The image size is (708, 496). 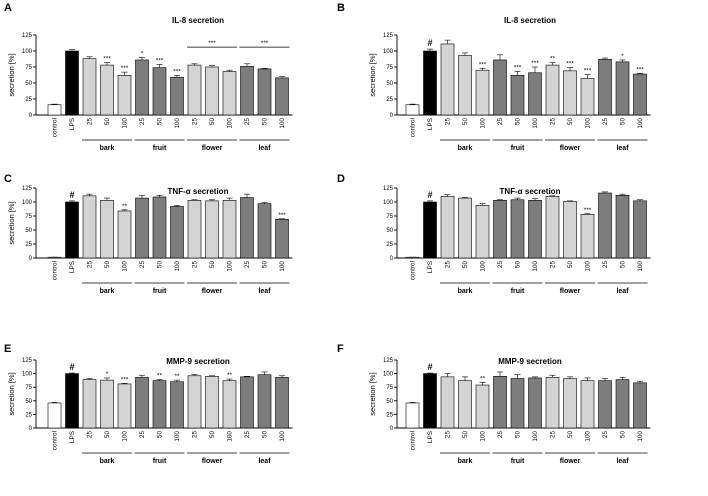 I want to click on panel-label: F, so click(x=340, y=349).